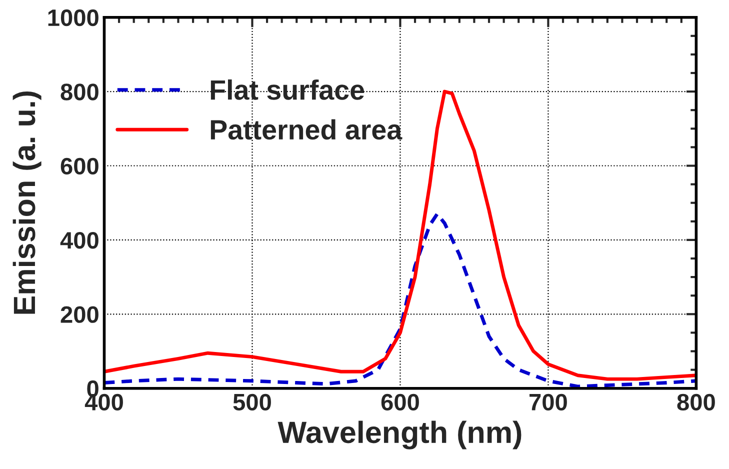  I want to click on y-tick-label: 600, so click(79, 166).